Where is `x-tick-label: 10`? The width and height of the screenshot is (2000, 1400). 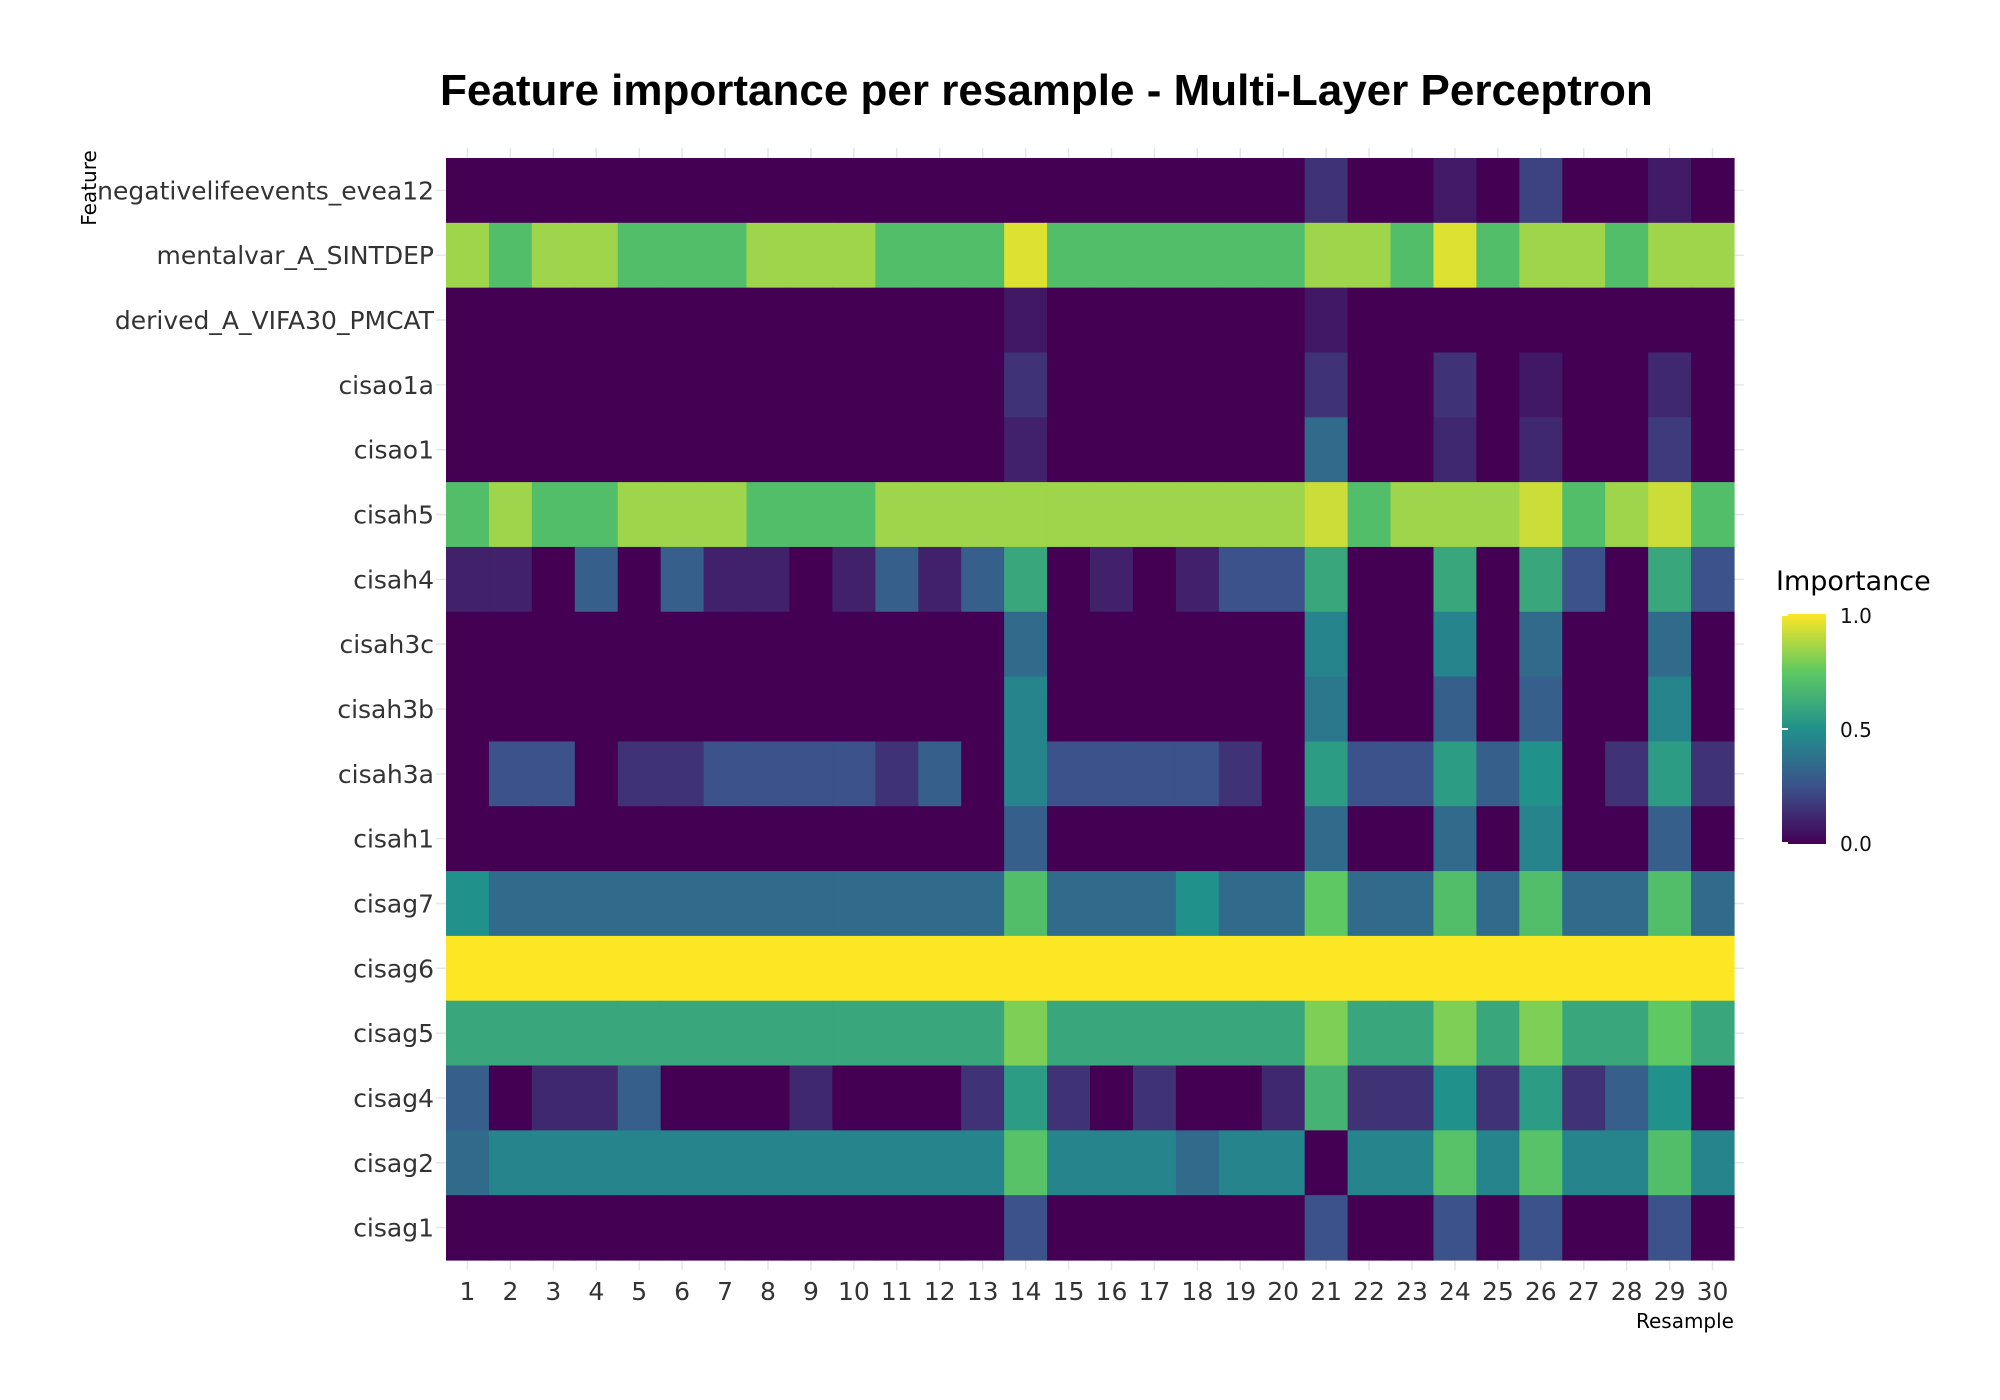
x-tick-label: 10 is located at coordinates (854, 1291).